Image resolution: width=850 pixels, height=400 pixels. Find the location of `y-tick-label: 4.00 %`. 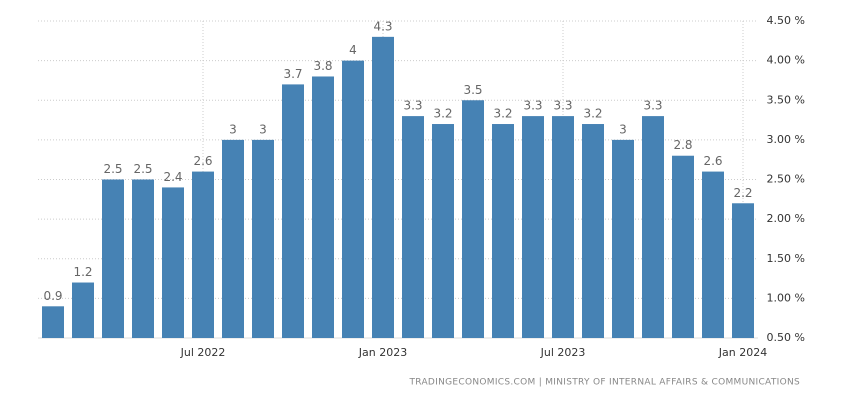

y-tick-label: 4.00 % is located at coordinates (786, 60).